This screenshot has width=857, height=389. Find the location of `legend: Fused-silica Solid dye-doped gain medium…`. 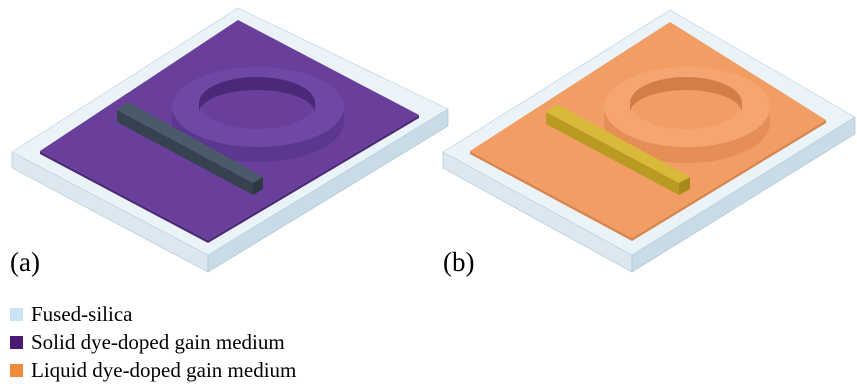

legend: Fused-silica Solid dye-doped gain medium… is located at coordinates (153, 342).